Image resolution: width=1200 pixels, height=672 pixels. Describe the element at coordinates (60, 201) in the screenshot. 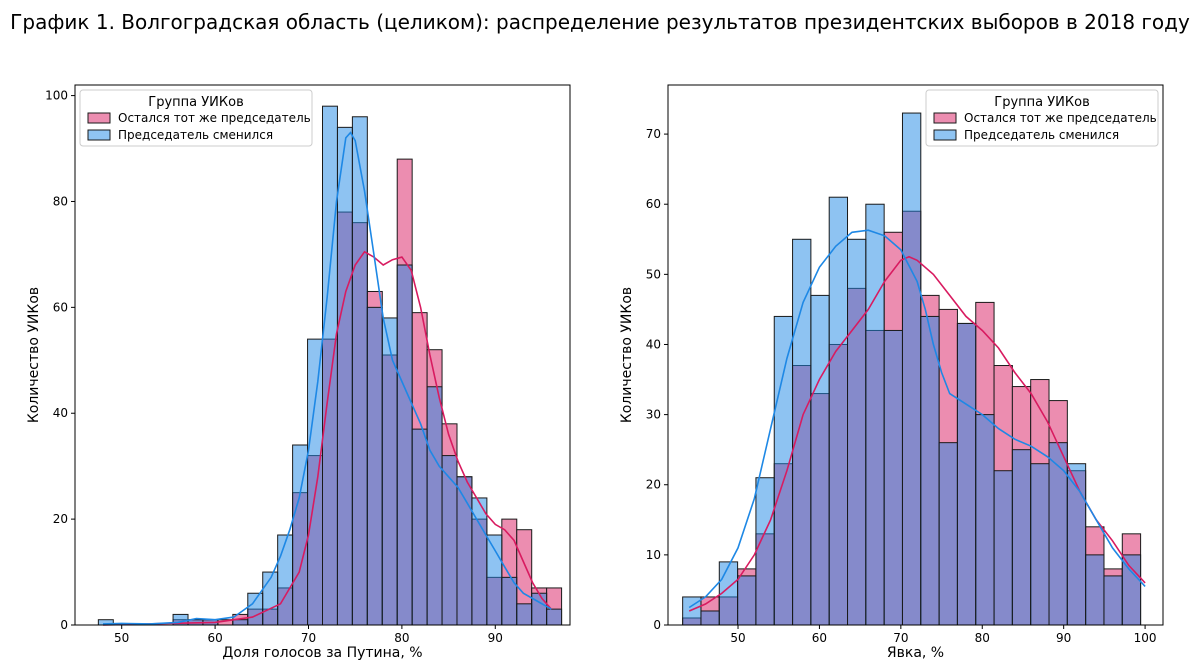

I see `y-tick-label: 80` at that location.